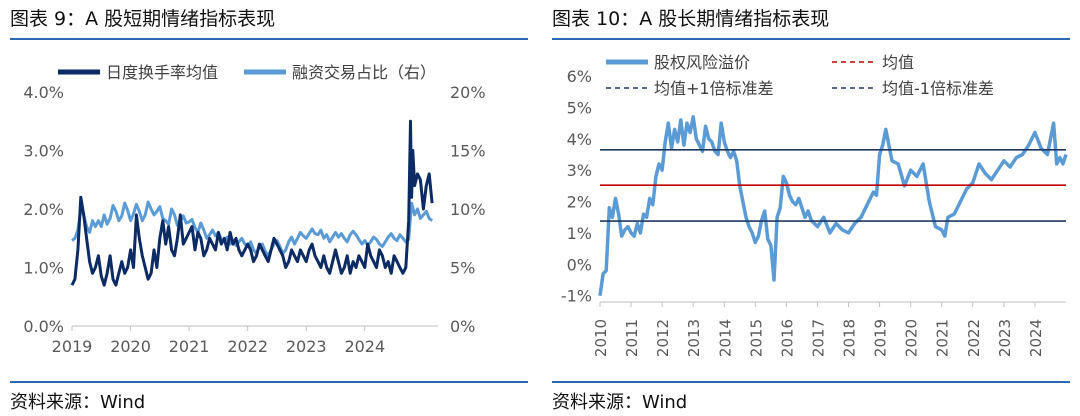 Image resolution: width=1080 pixels, height=416 pixels. What do you see at coordinates (691, 19) in the screenshot?
I see `chart-title: 图表 10：A 股长期情绪指标表现` at bounding box center [691, 19].